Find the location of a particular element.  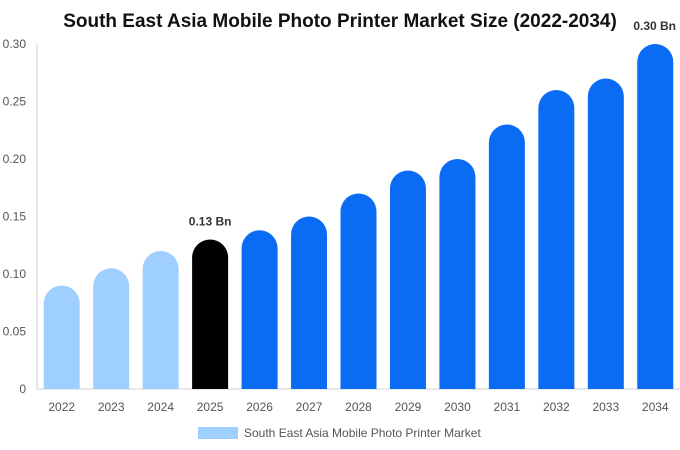

data-label-2034: 0.30 Bn is located at coordinates (654, 26).